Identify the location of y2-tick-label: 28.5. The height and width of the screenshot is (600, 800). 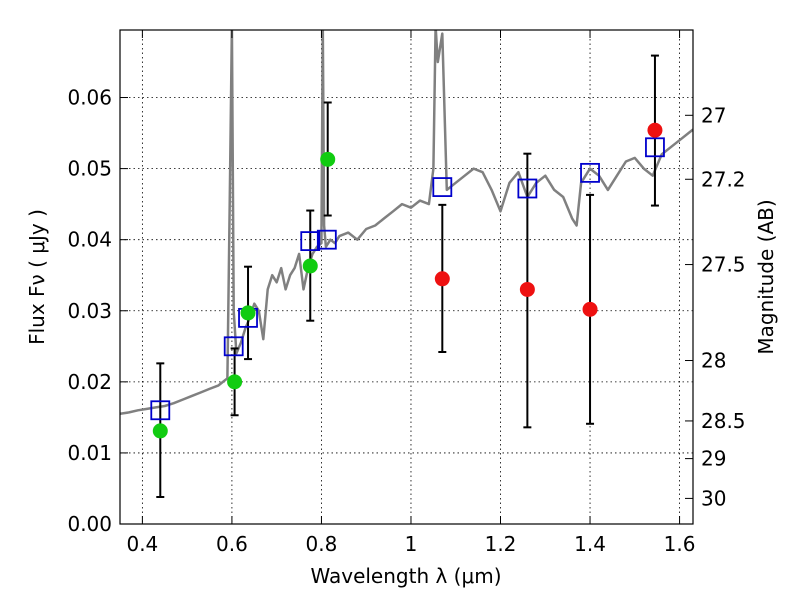
(723, 421).